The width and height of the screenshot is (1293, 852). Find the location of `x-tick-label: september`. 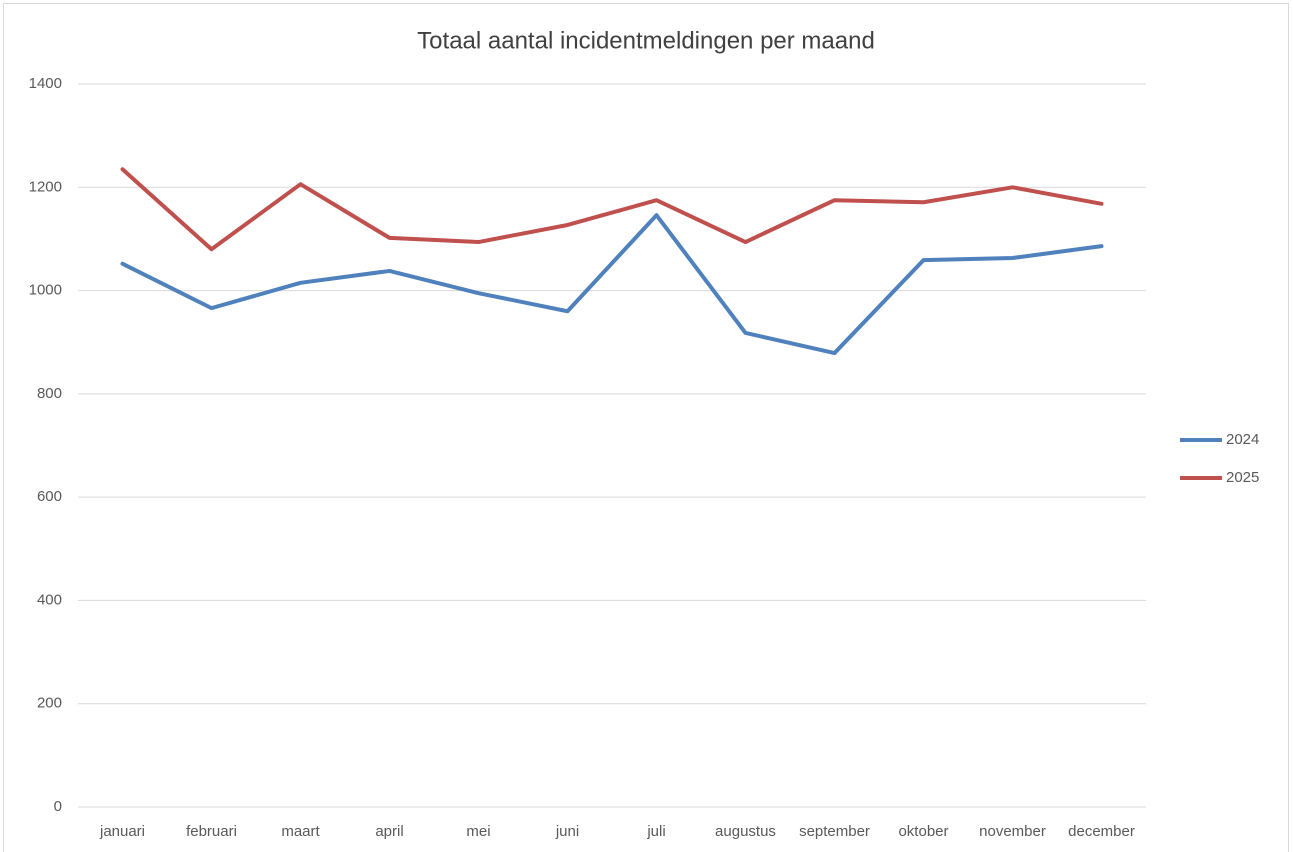

x-tick-label: september is located at coordinates (834, 831).